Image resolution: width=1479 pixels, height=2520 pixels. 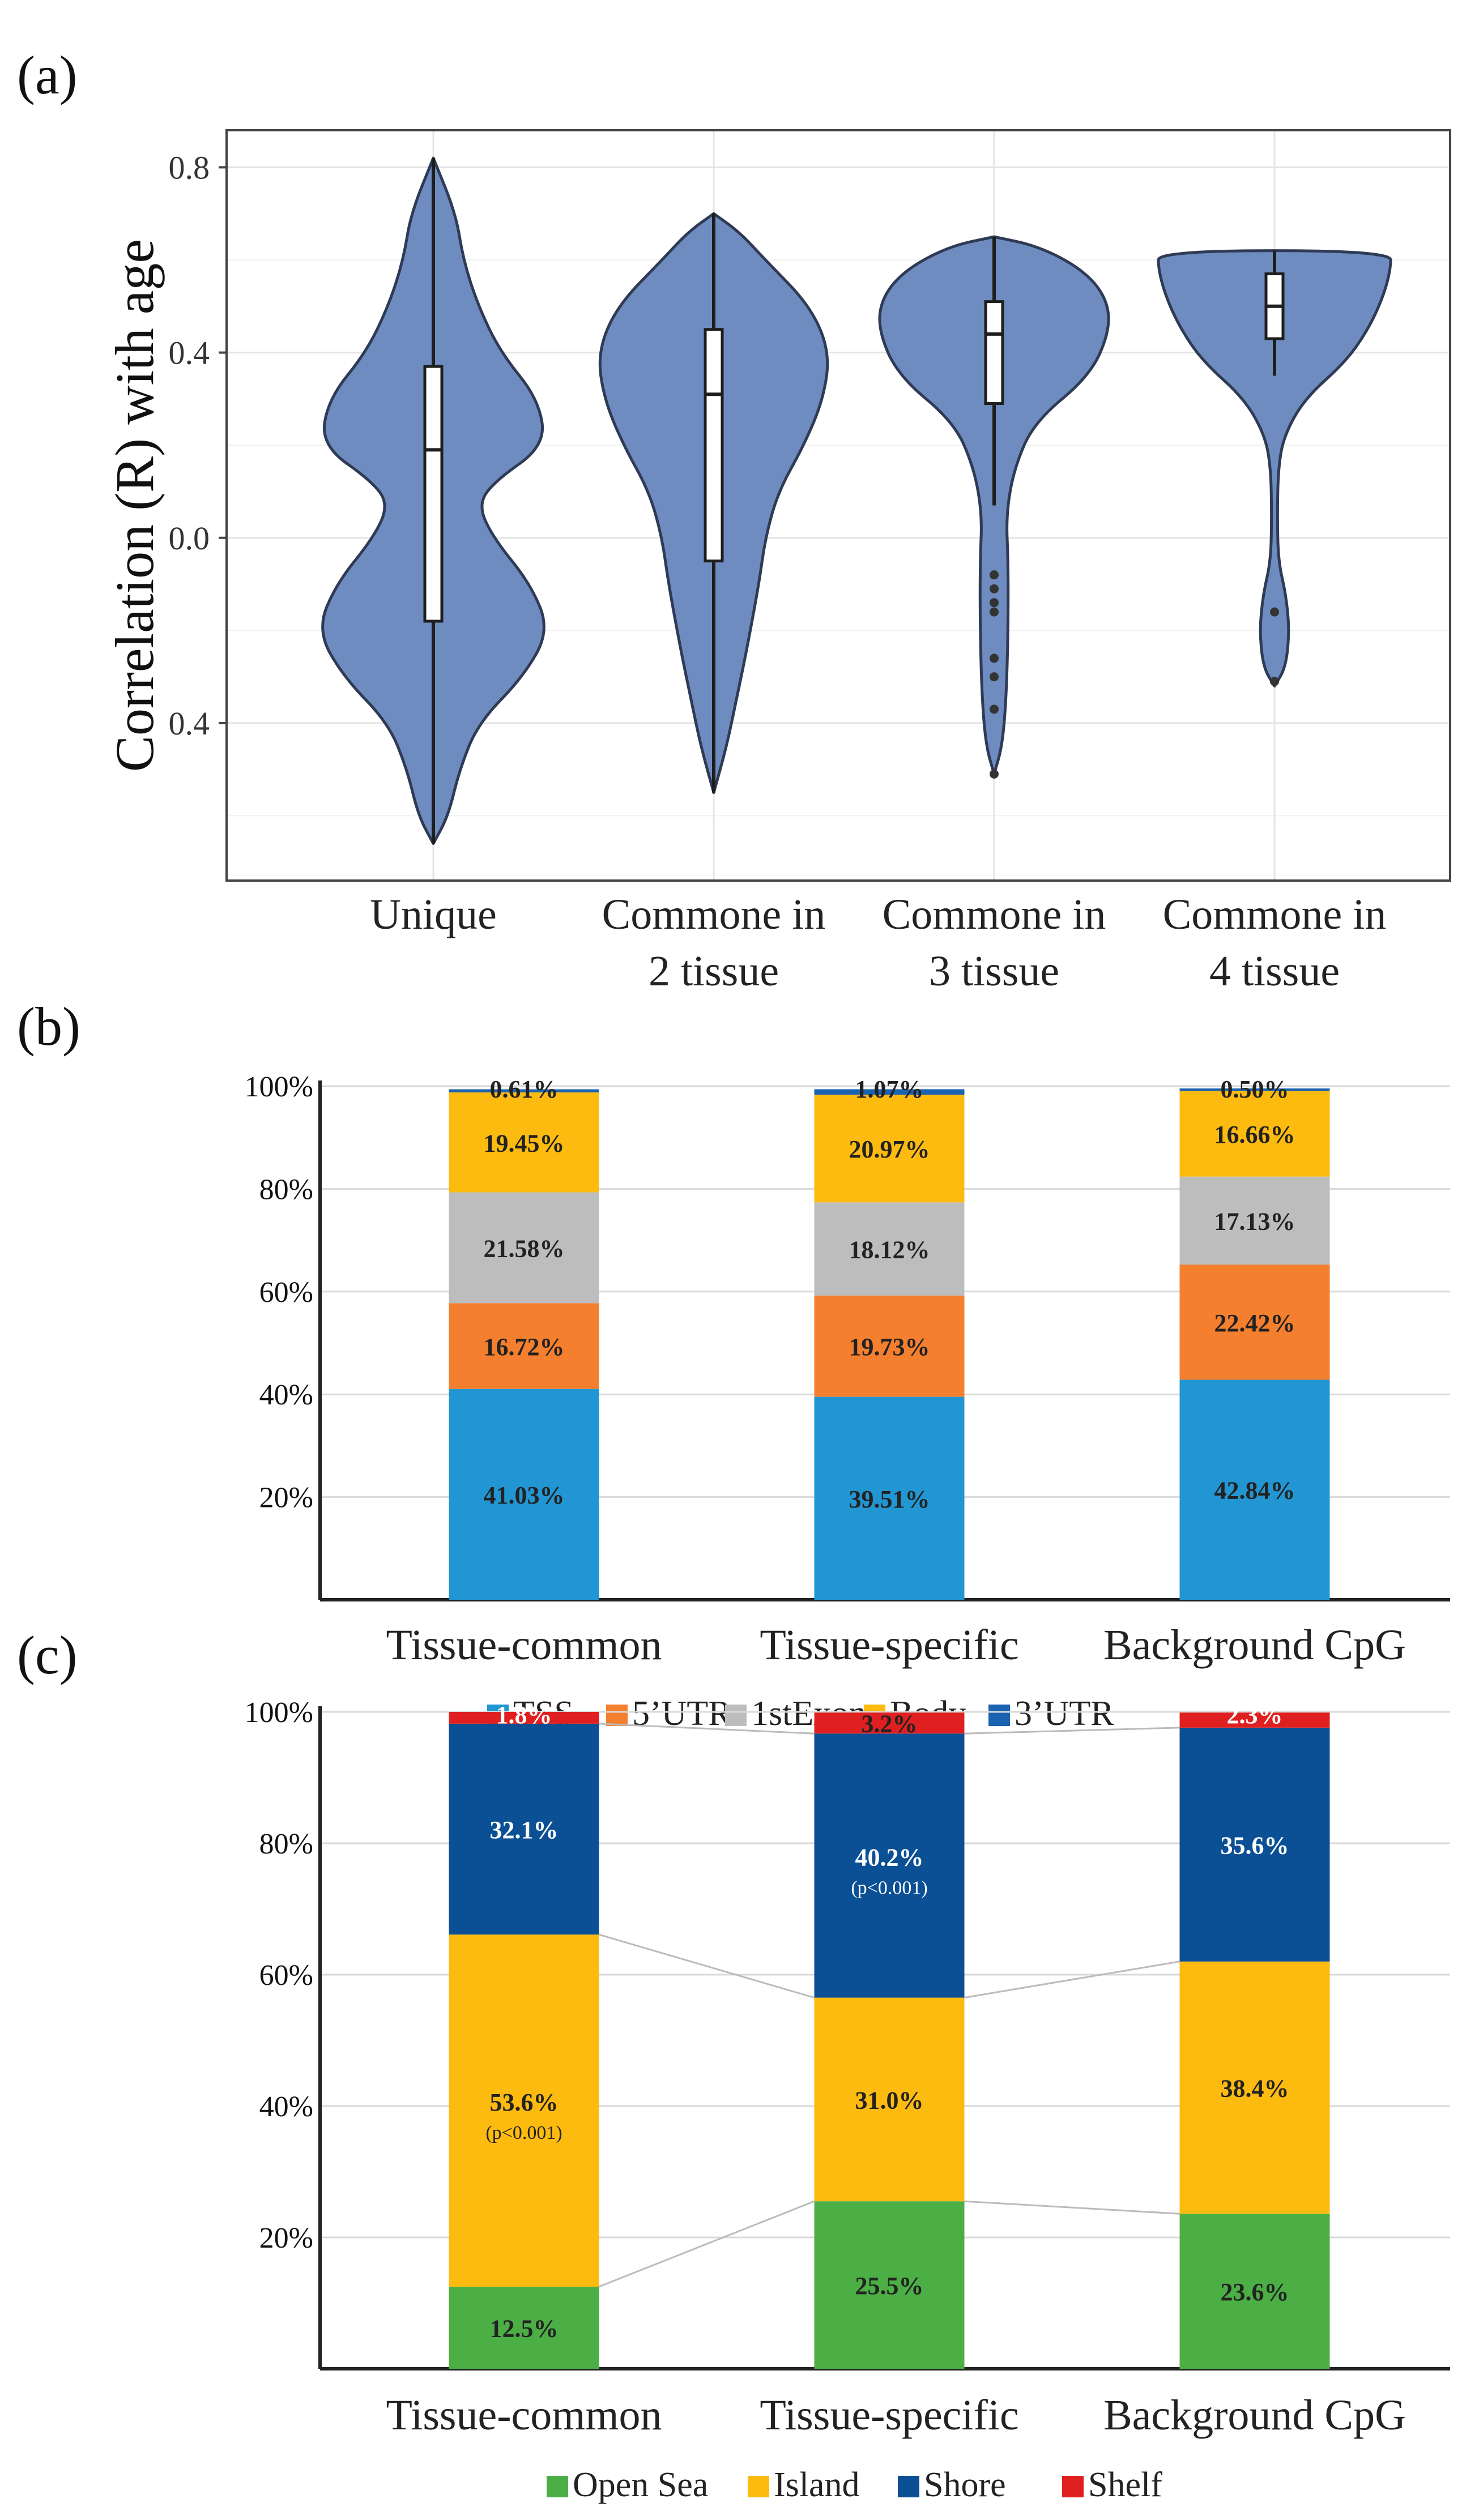 What do you see at coordinates (889, 1857) in the screenshot?
I see `segment-value-label: 40.2%` at bounding box center [889, 1857].